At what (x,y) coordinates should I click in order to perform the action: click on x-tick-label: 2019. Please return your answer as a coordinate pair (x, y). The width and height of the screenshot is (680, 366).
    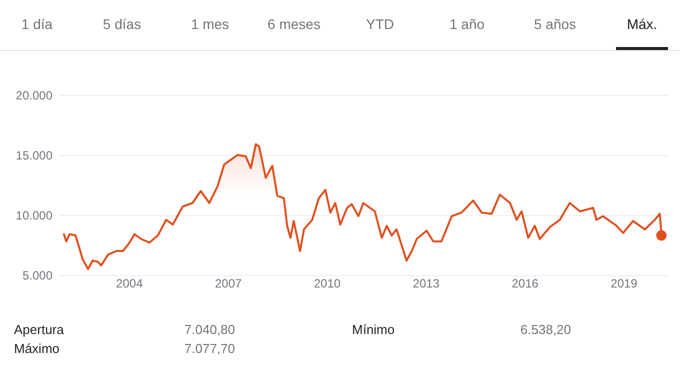
    Looking at the image, I should click on (624, 283).